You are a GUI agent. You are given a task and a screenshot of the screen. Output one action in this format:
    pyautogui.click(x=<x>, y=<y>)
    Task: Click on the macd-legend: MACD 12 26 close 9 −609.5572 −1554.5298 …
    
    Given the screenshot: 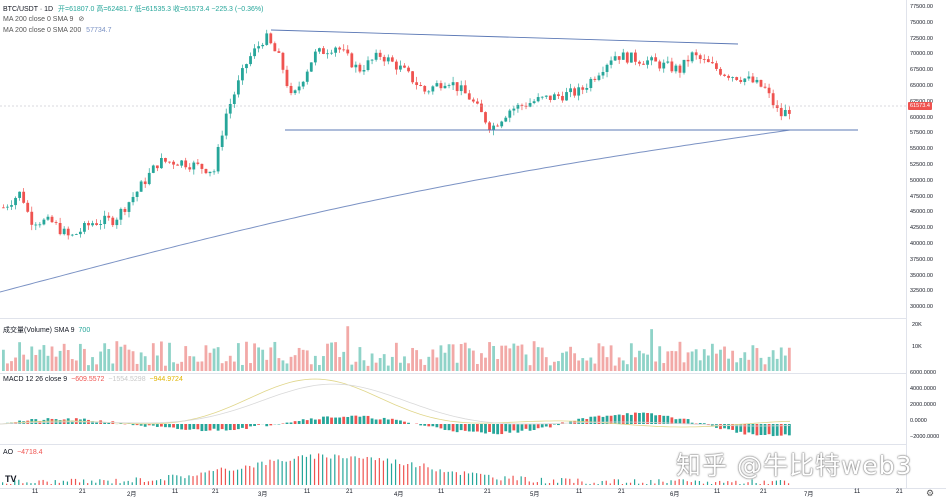 What is the action you would take?
    pyautogui.click(x=93, y=379)
    